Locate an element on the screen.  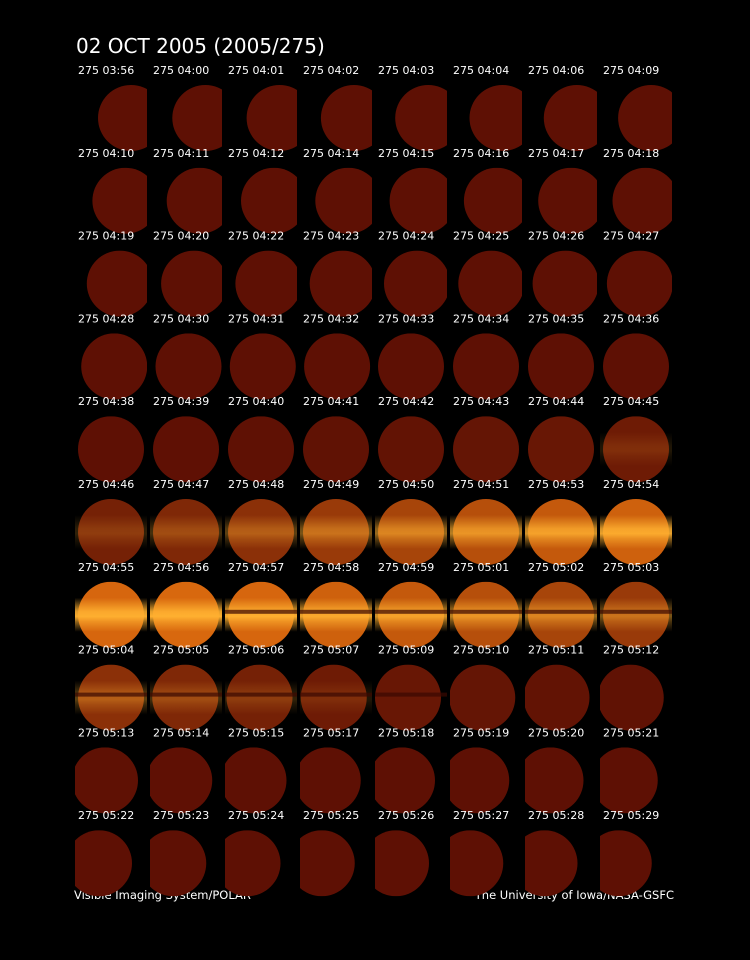
frame-label: 275 05:05 is located at coordinates (181, 650).